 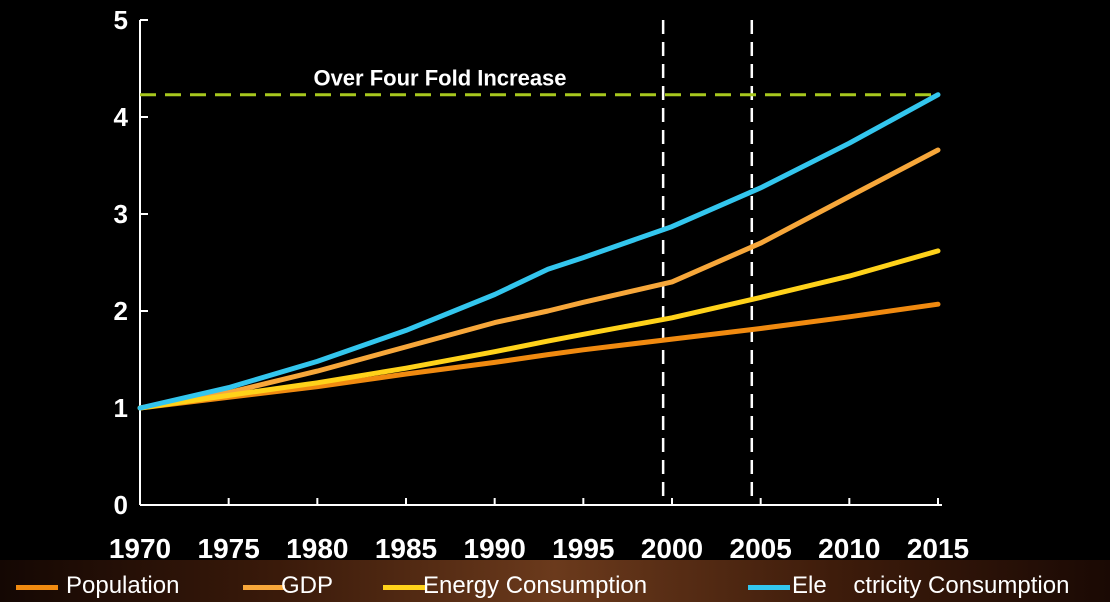 I want to click on y-tick-label: 1, so click(x=121, y=408).